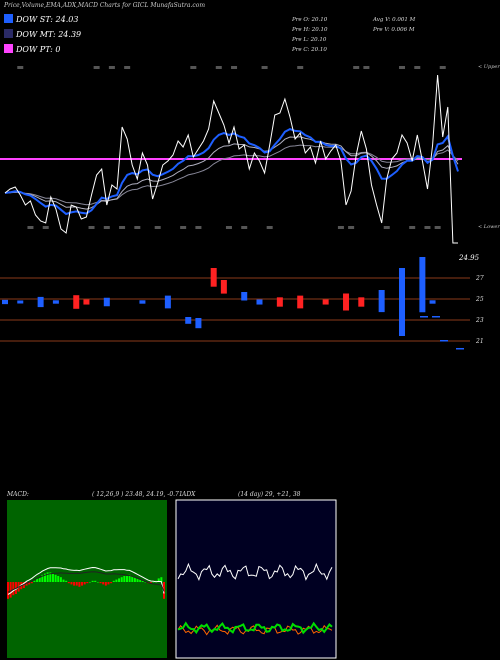 This screenshot has width=500, height=660. What do you see at coordinates (8, 48) in the screenshot?
I see `legend-swatch-pt` at bounding box center [8, 48].